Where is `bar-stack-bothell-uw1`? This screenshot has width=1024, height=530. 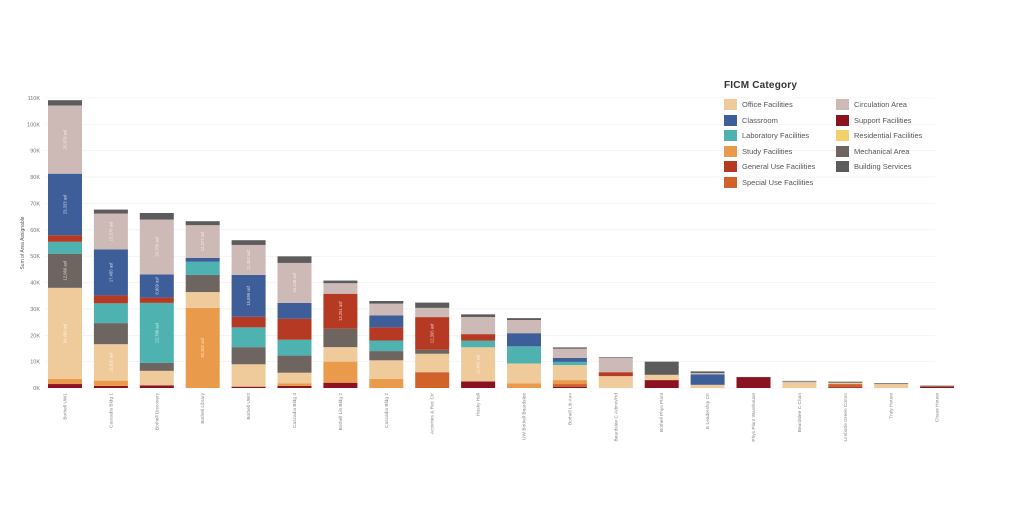 bar-stack-bothell-uw1 is located at coordinates (65, 244).